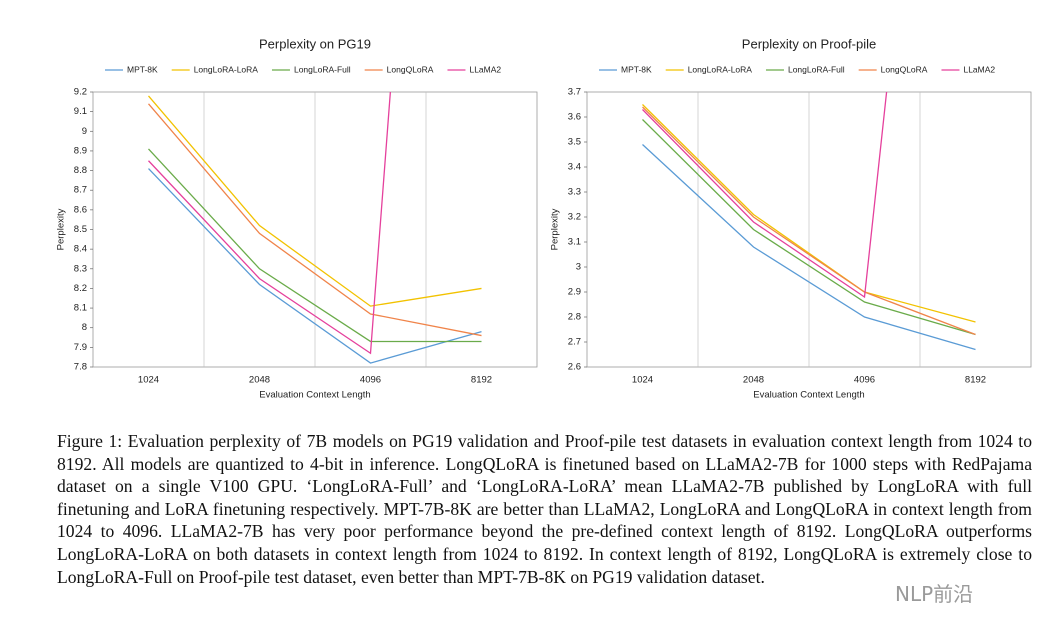  I want to click on y-tick-label: 3.4, so click(574, 167).